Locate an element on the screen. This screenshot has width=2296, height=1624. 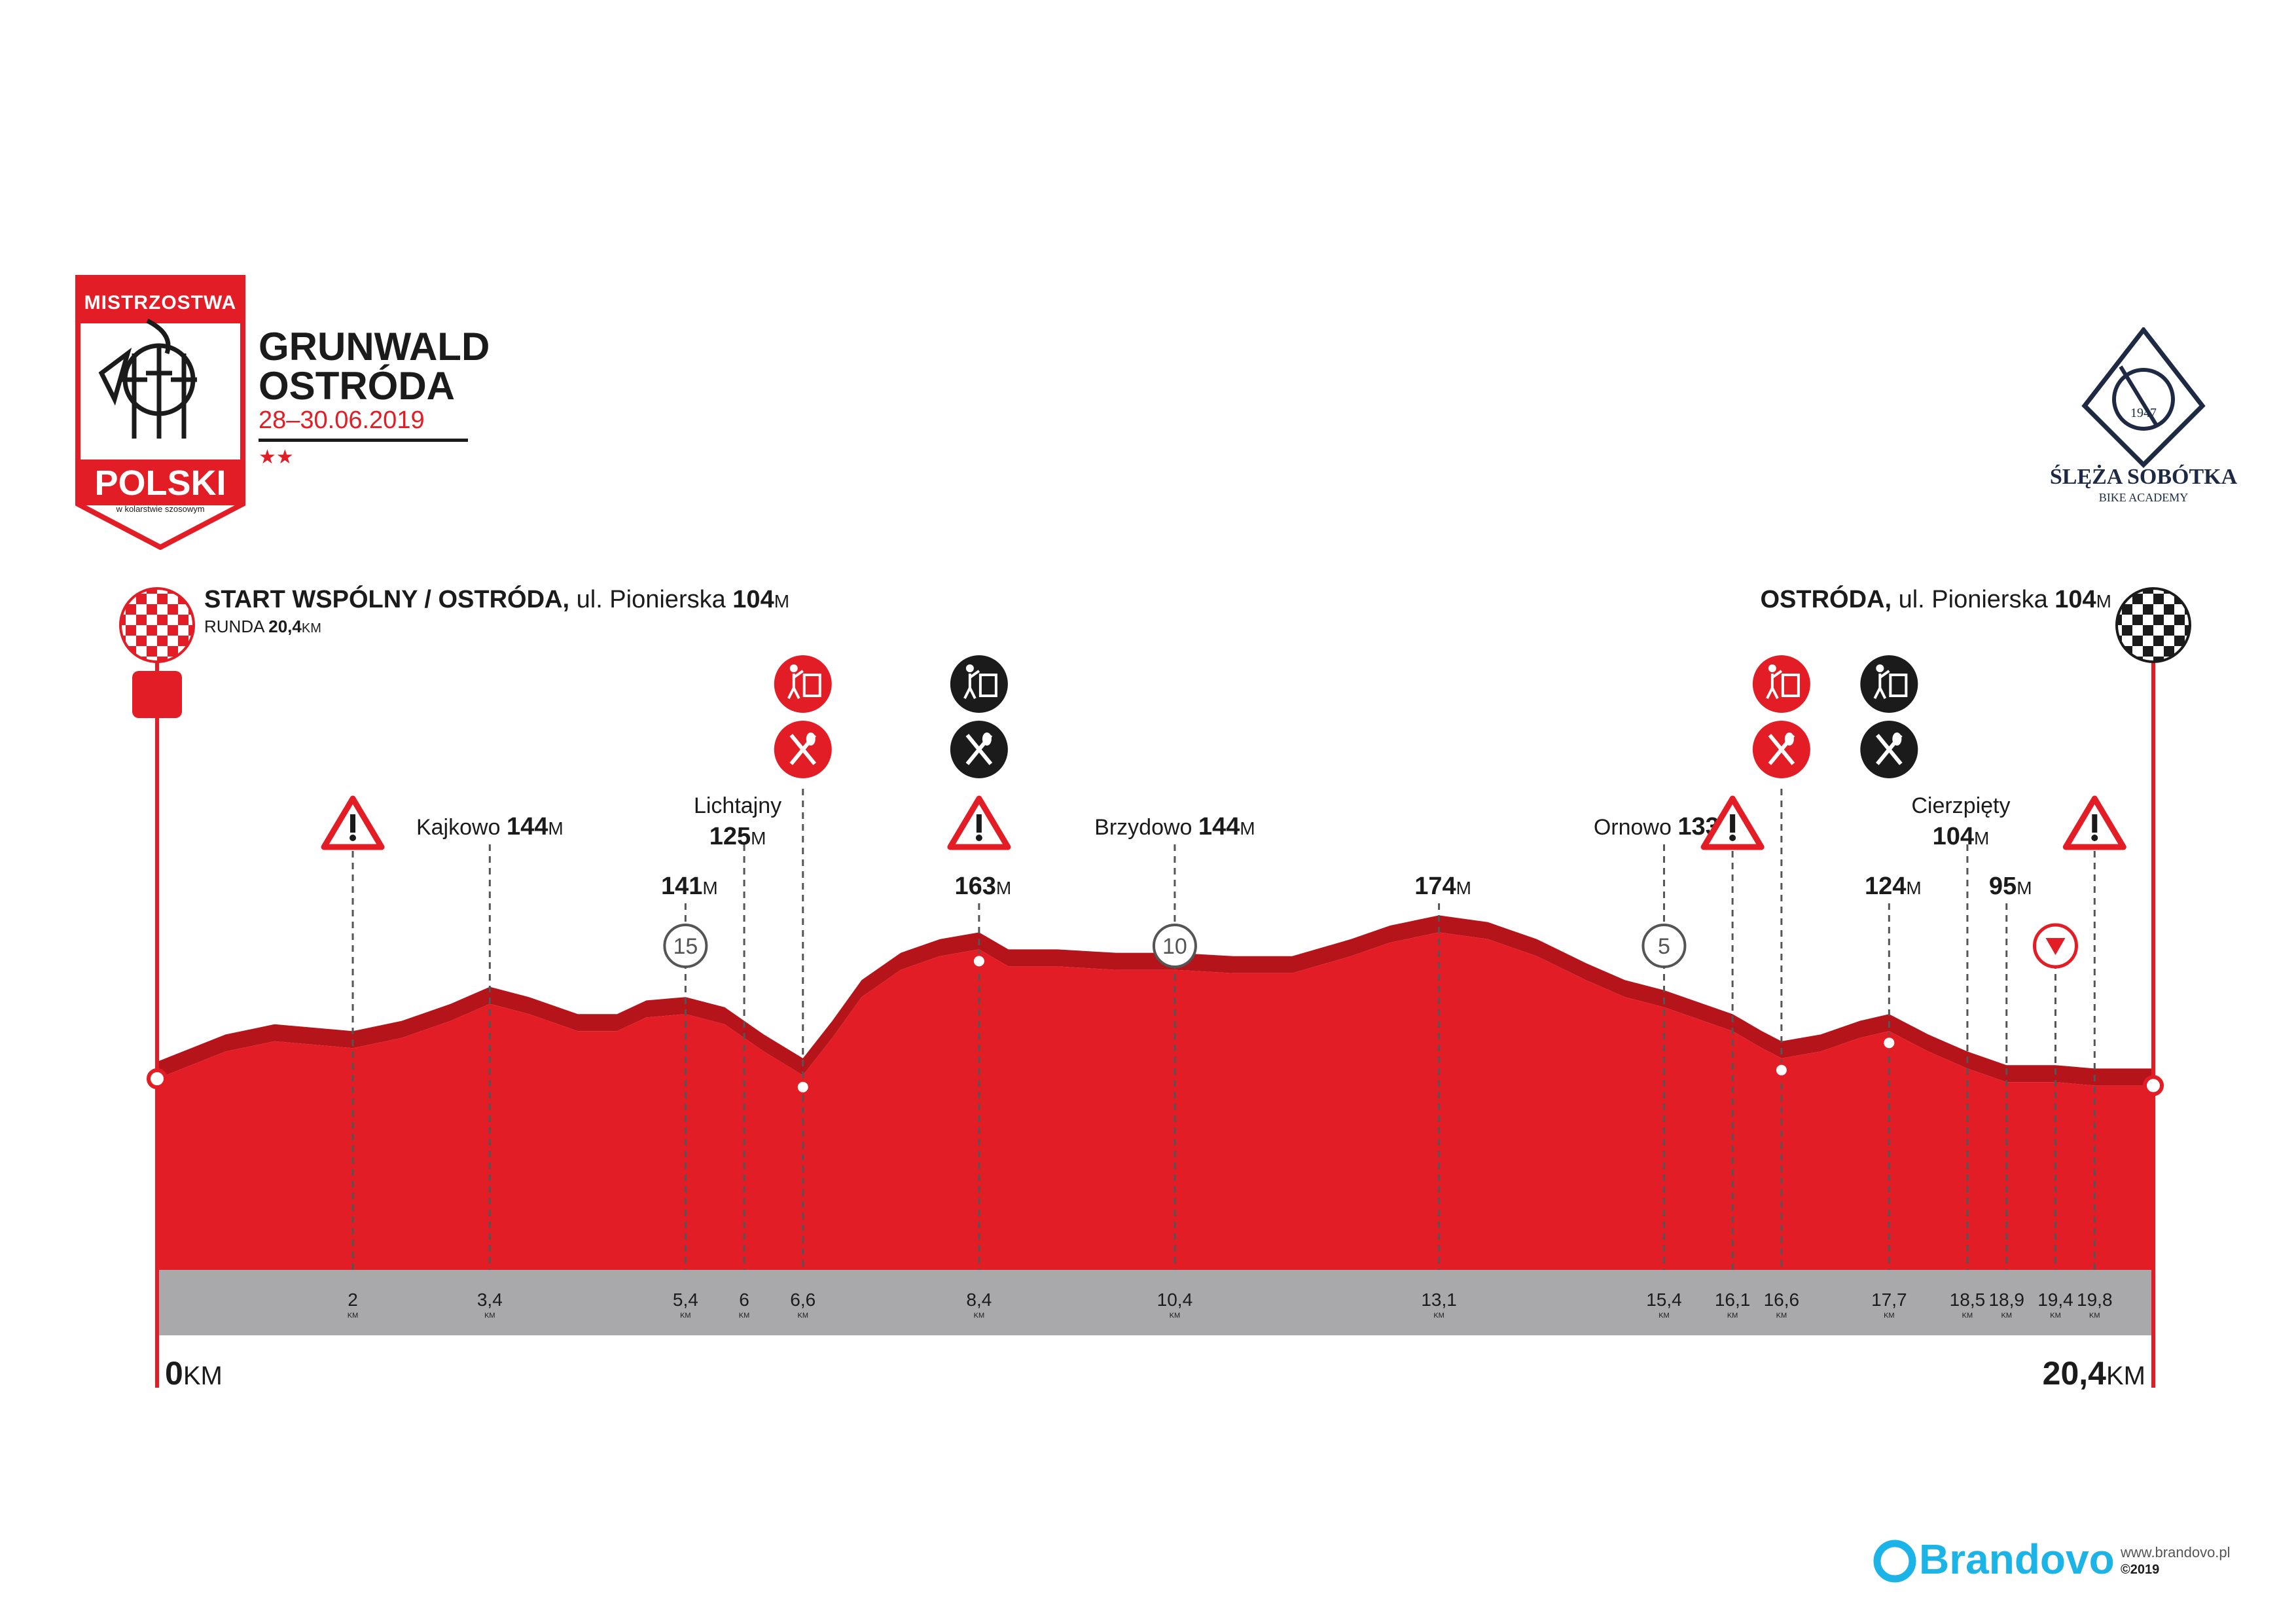
person-body is located at coordinates (971, 684).